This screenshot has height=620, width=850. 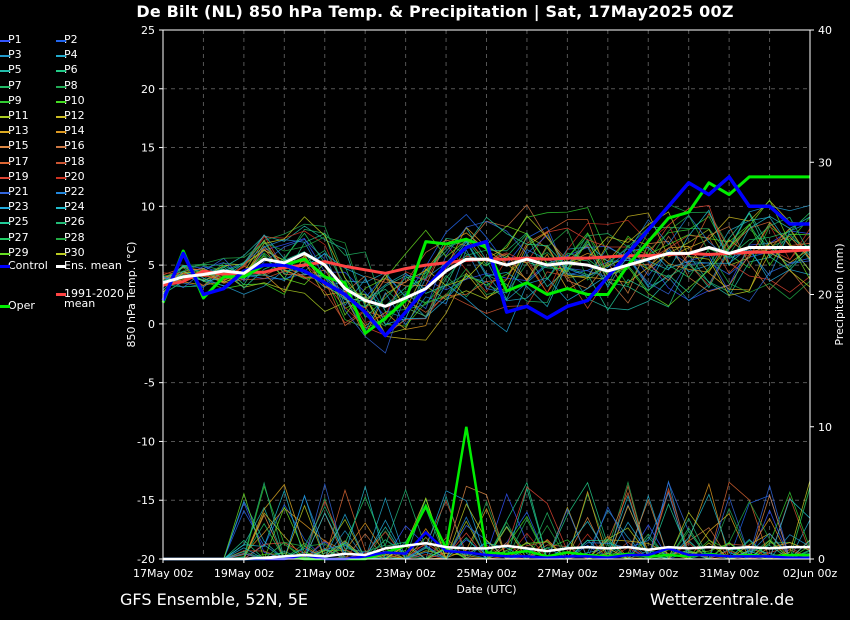 What do you see at coordinates (74, 100) in the screenshot?
I see `legend-label: P10` at bounding box center [74, 100].